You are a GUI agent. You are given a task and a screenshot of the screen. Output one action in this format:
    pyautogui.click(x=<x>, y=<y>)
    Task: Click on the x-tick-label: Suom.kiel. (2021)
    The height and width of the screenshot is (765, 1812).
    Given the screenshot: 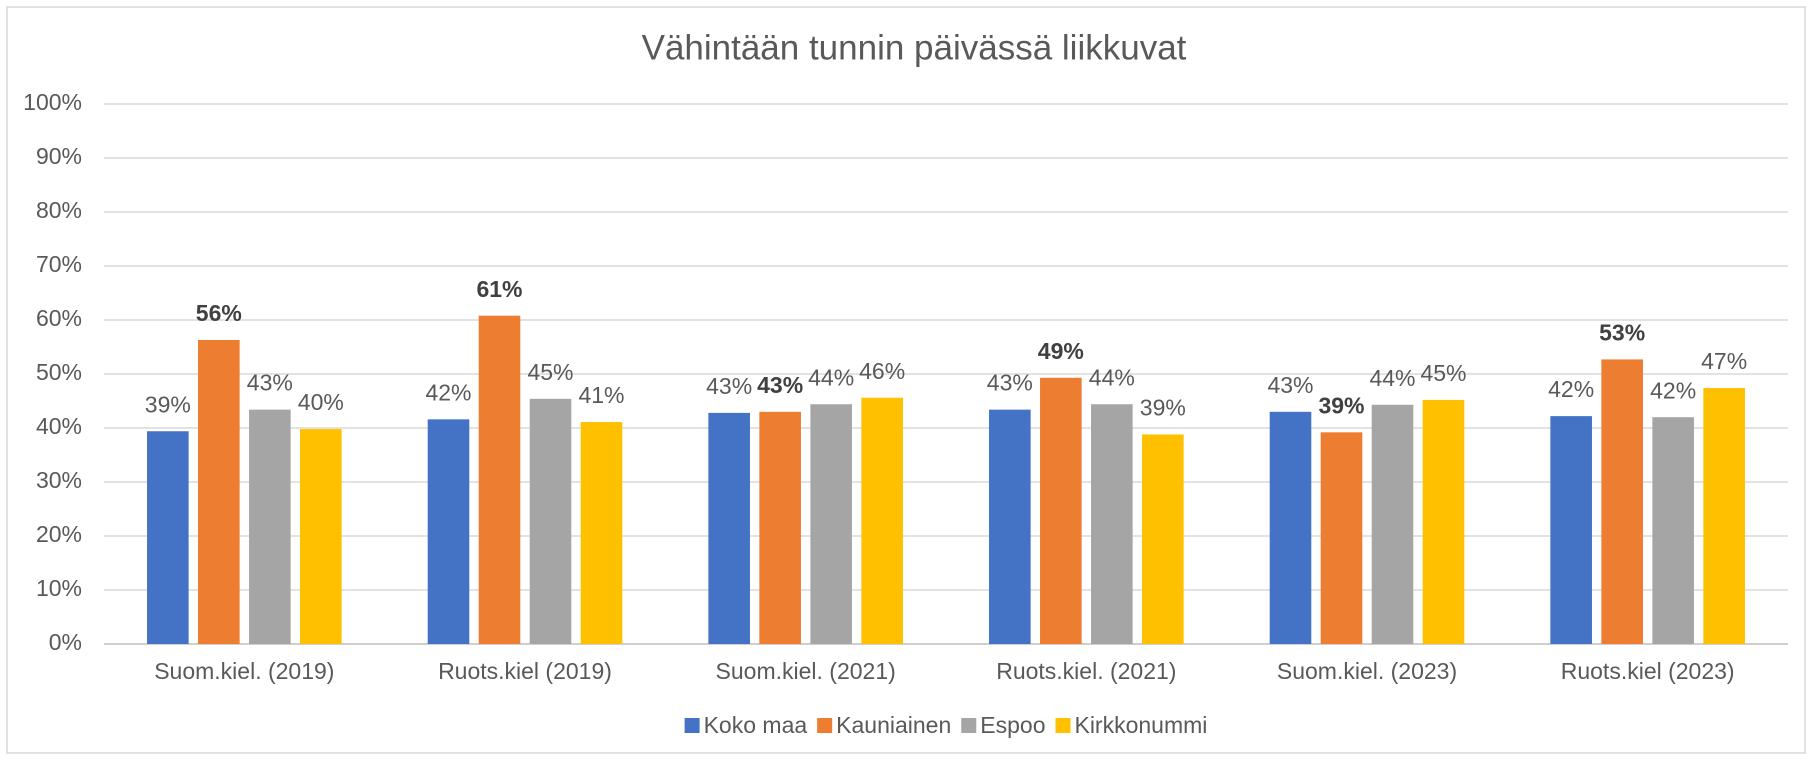 What is the action you would take?
    pyautogui.click(x=806, y=671)
    